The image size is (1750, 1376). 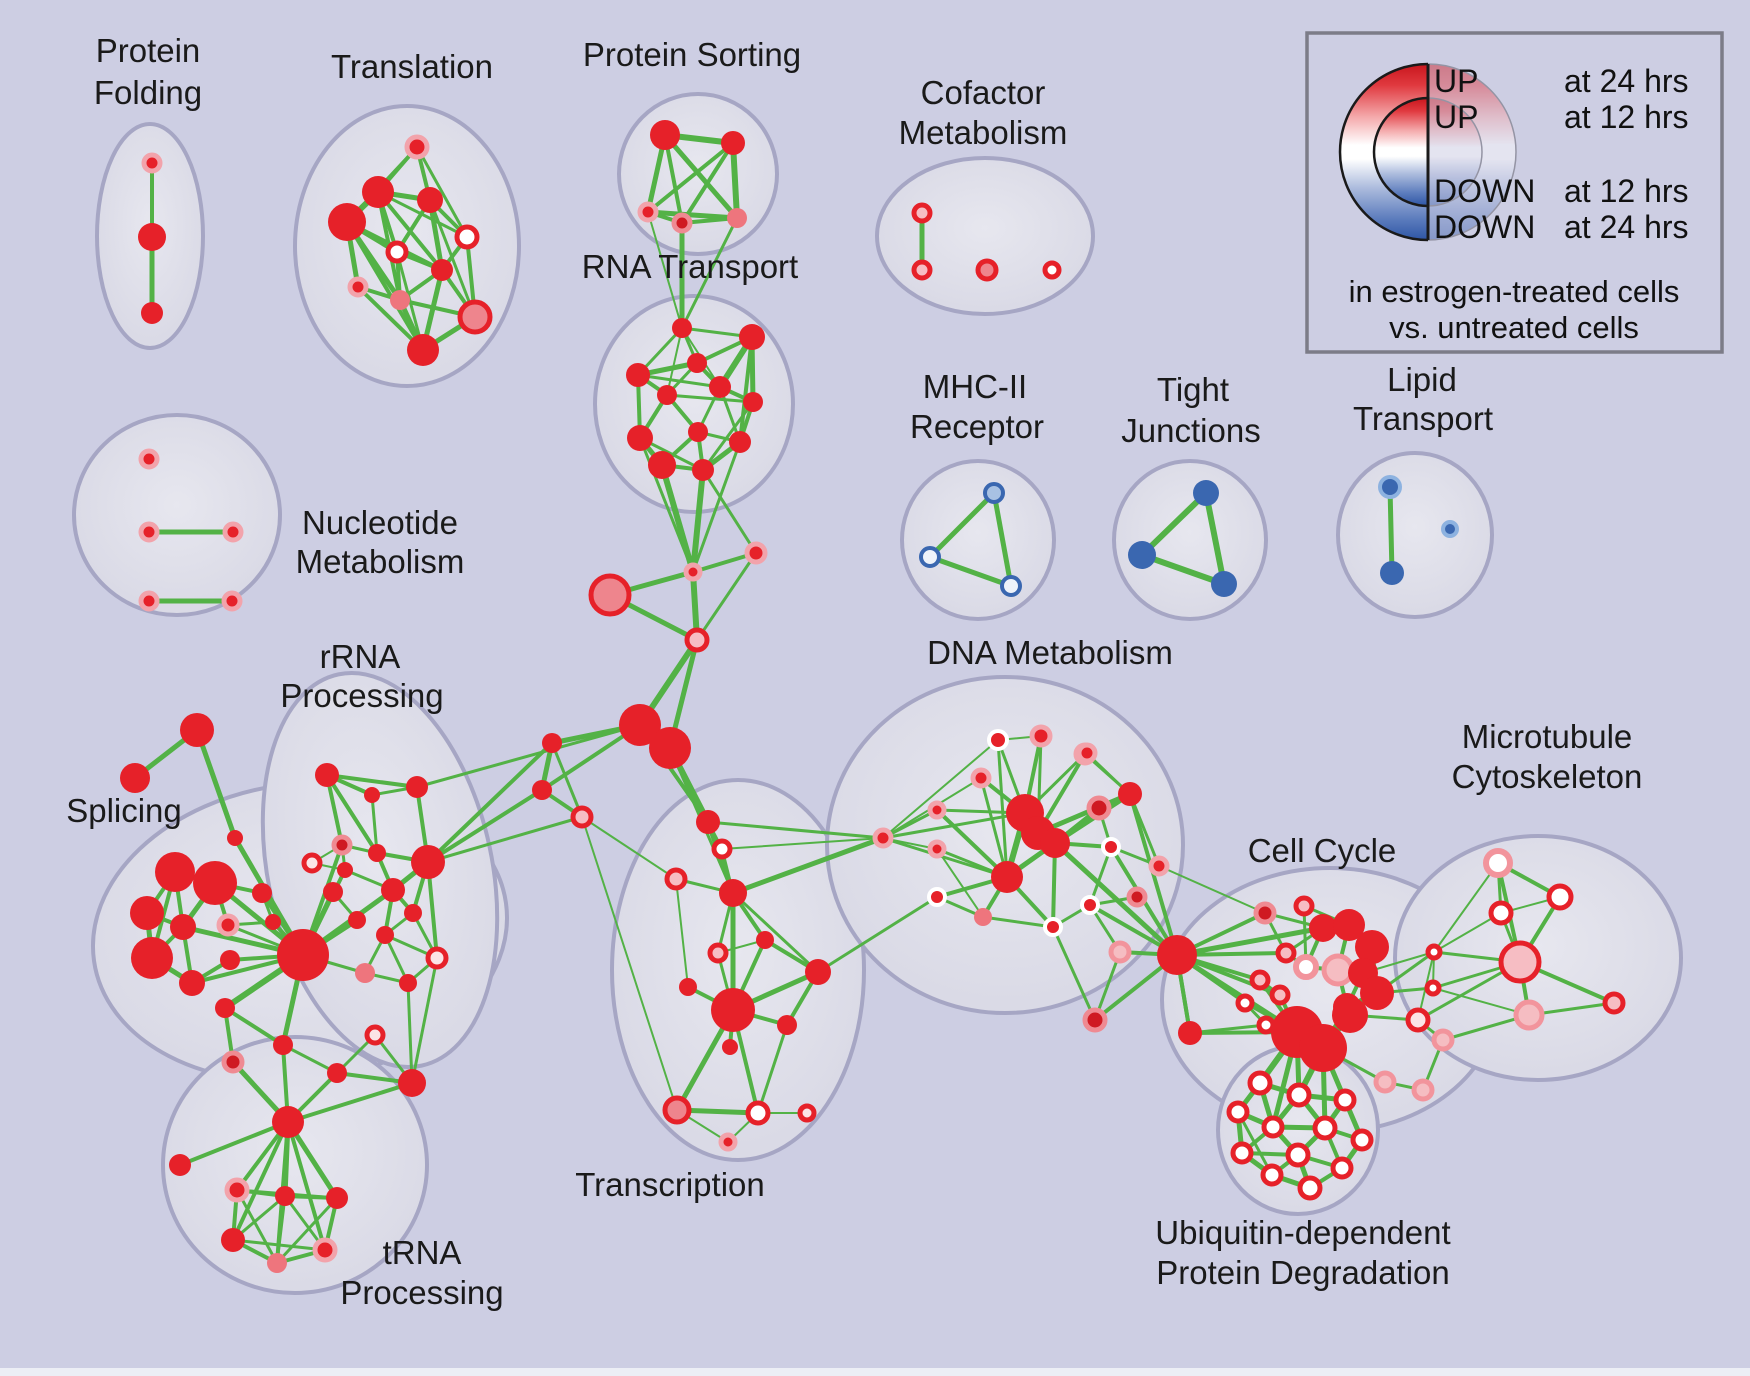 What do you see at coordinates (1007, 877) in the screenshot?
I see `network-node-d10` at bounding box center [1007, 877].